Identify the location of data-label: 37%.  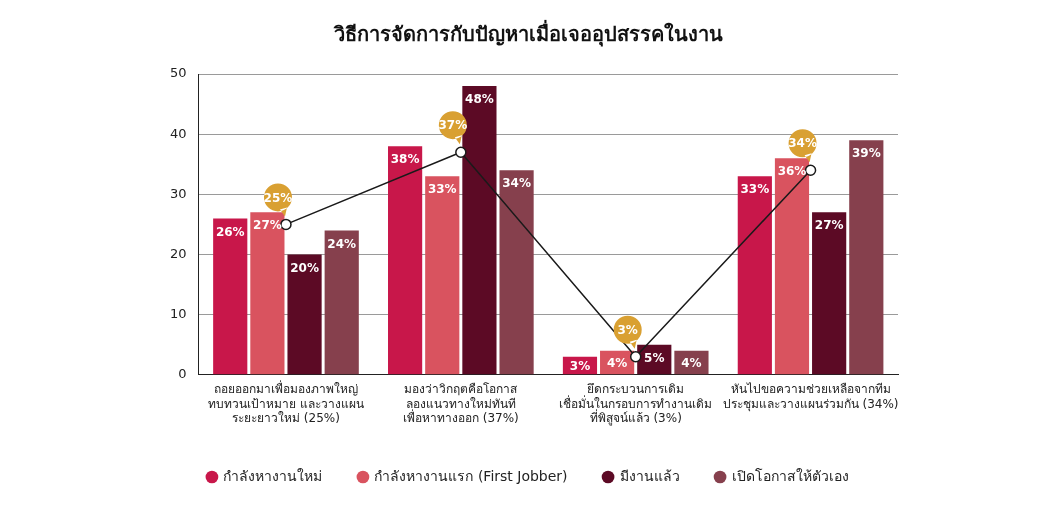
(453, 125).